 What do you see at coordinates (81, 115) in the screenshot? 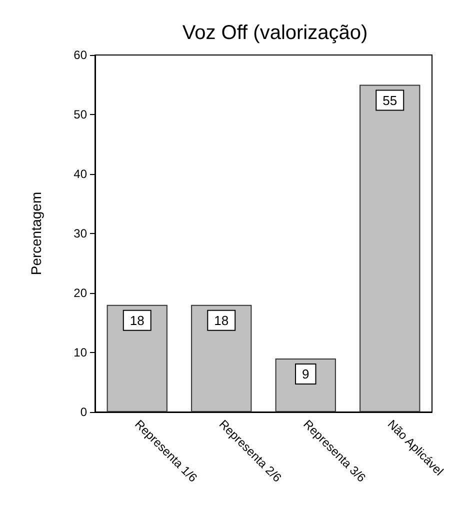
I see `y-tick-label: 50` at bounding box center [81, 115].